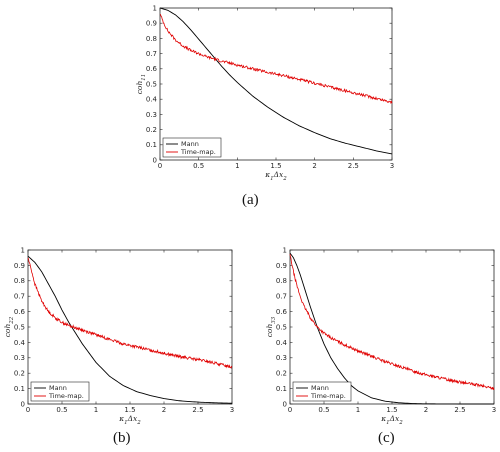 The image size is (500, 452). What do you see at coordinates (250, 200) in the screenshot?
I see `caption-a: (a)` at bounding box center [250, 200].